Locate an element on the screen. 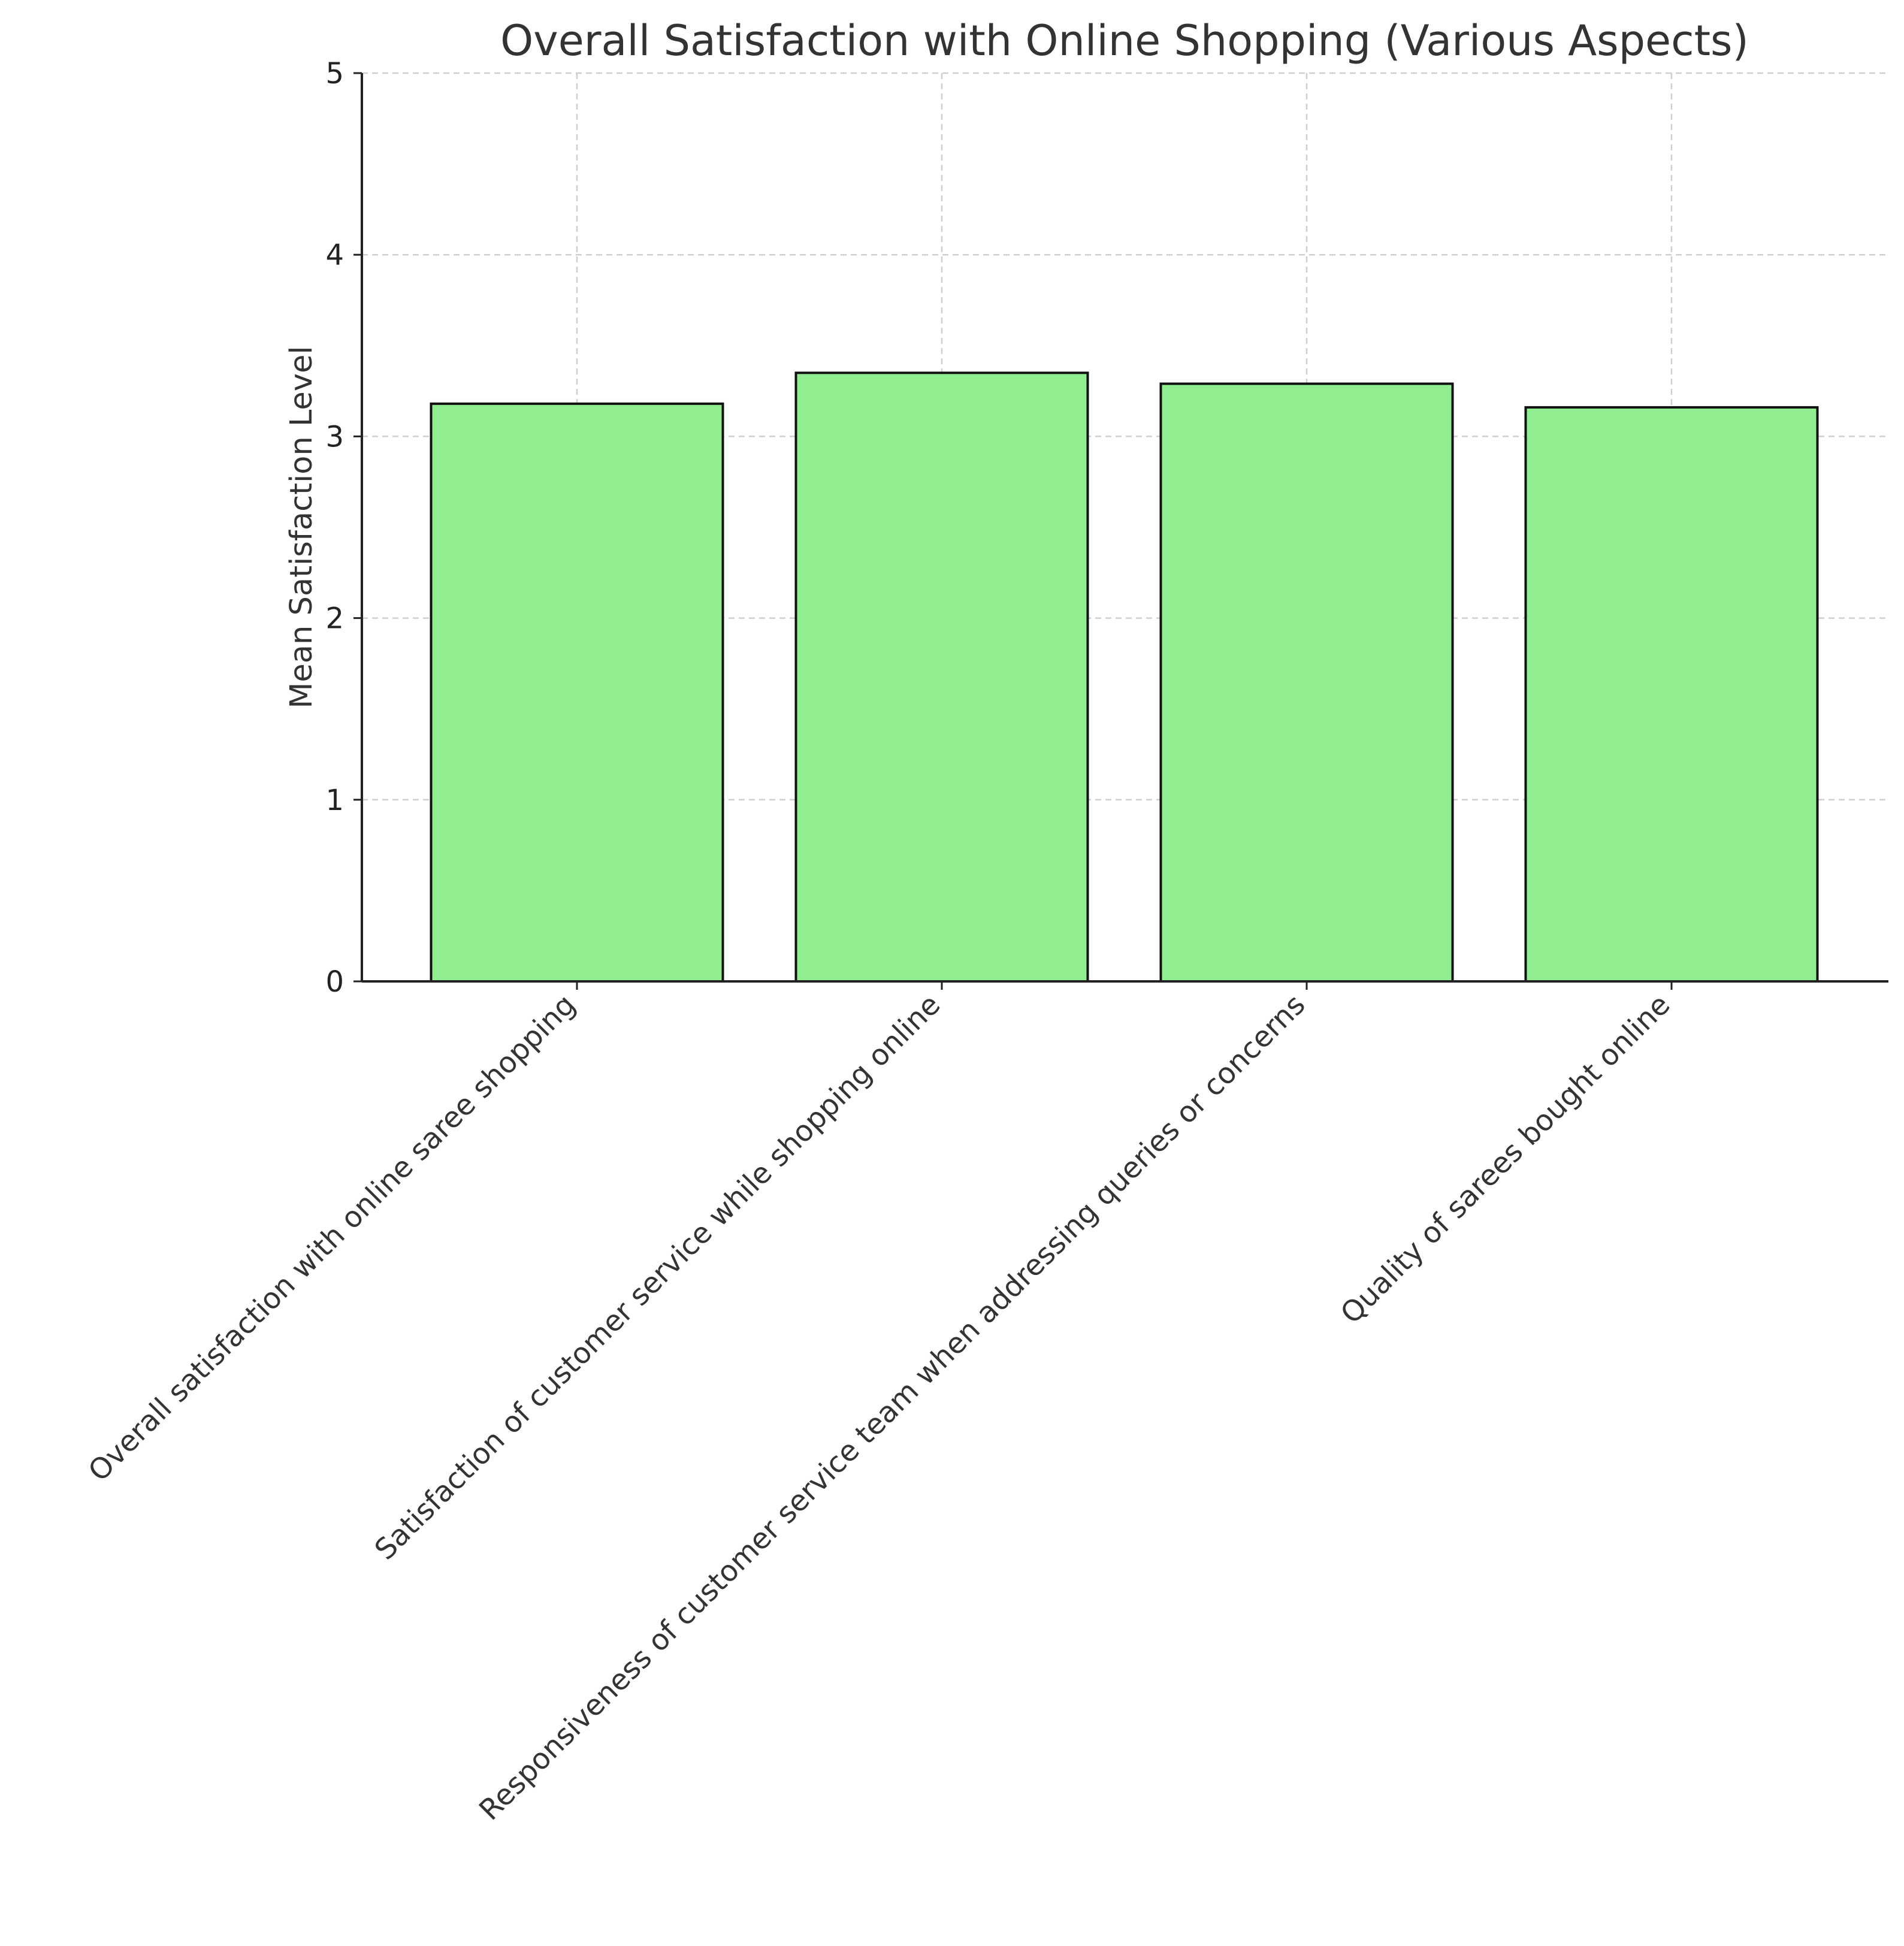  y-tick-label: 2 is located at coordinates (334, 619).